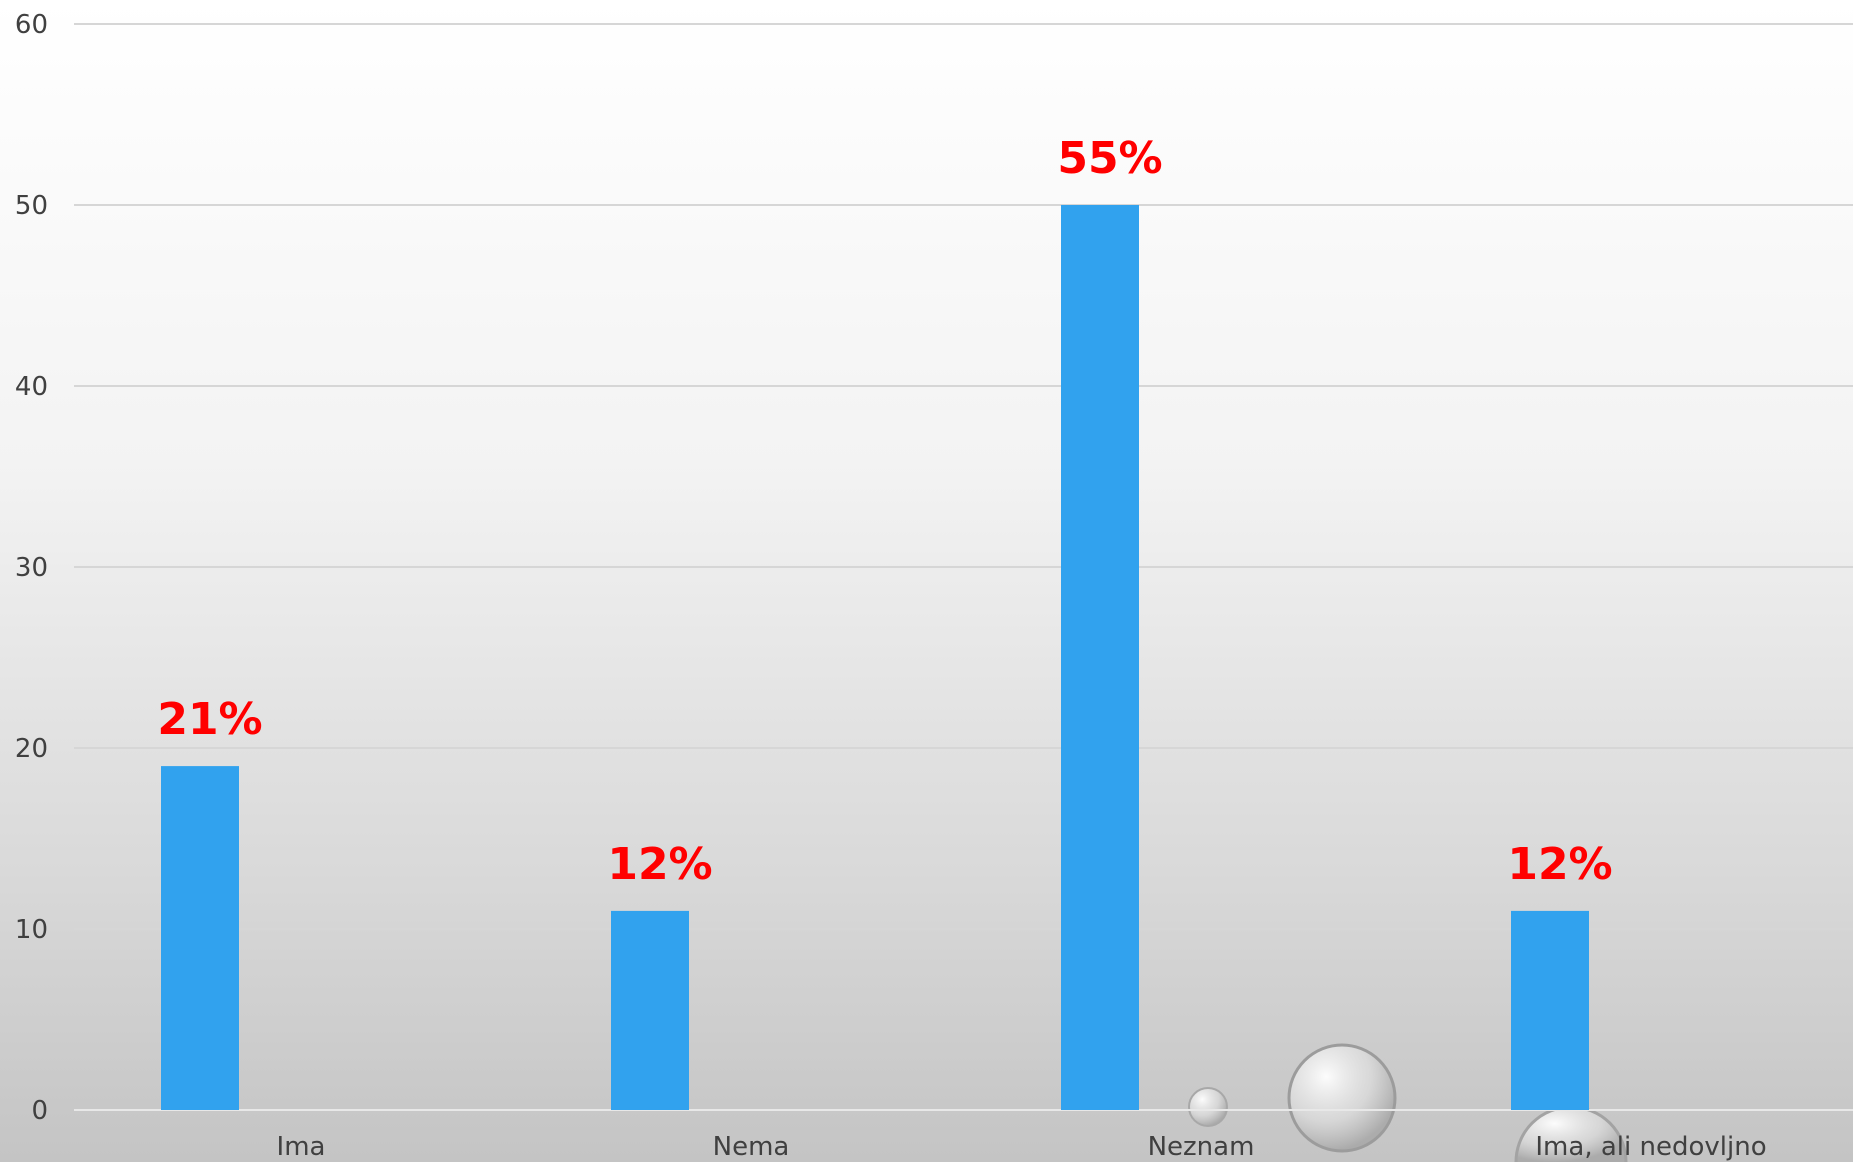  Describe the element at coordinates (301, 1147) in the screenshot. I see `category-label: Ima` at that location.